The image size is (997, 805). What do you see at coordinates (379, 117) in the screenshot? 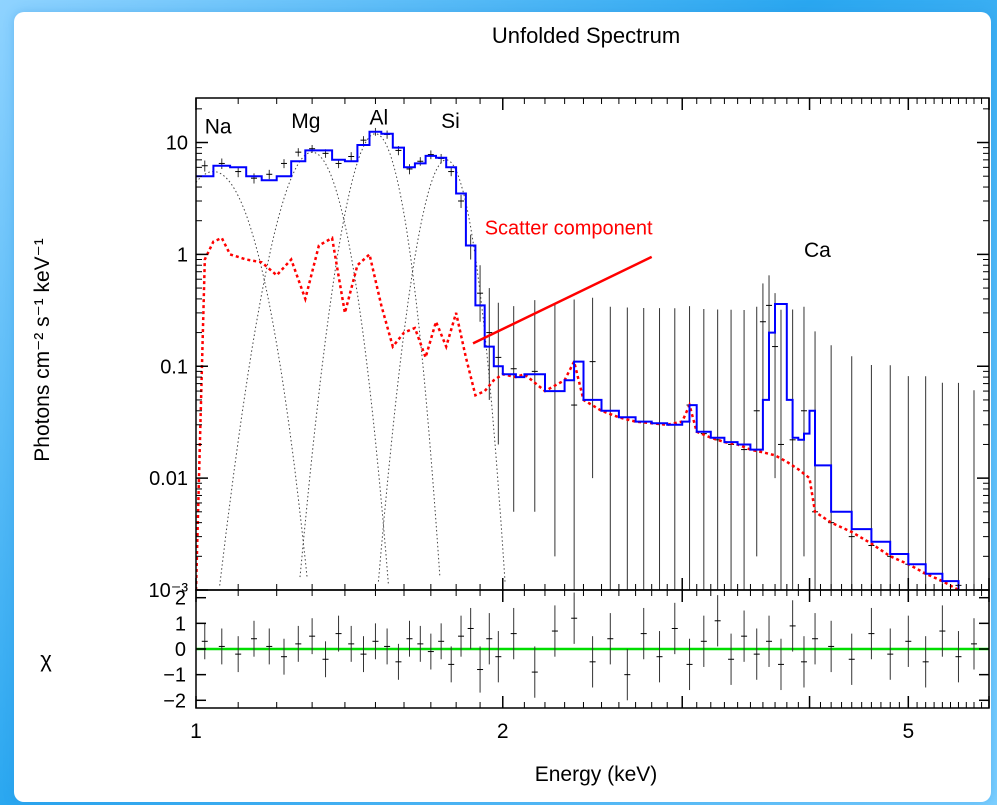
I see `line-label-al: Al` at bounding box center [379, 117].